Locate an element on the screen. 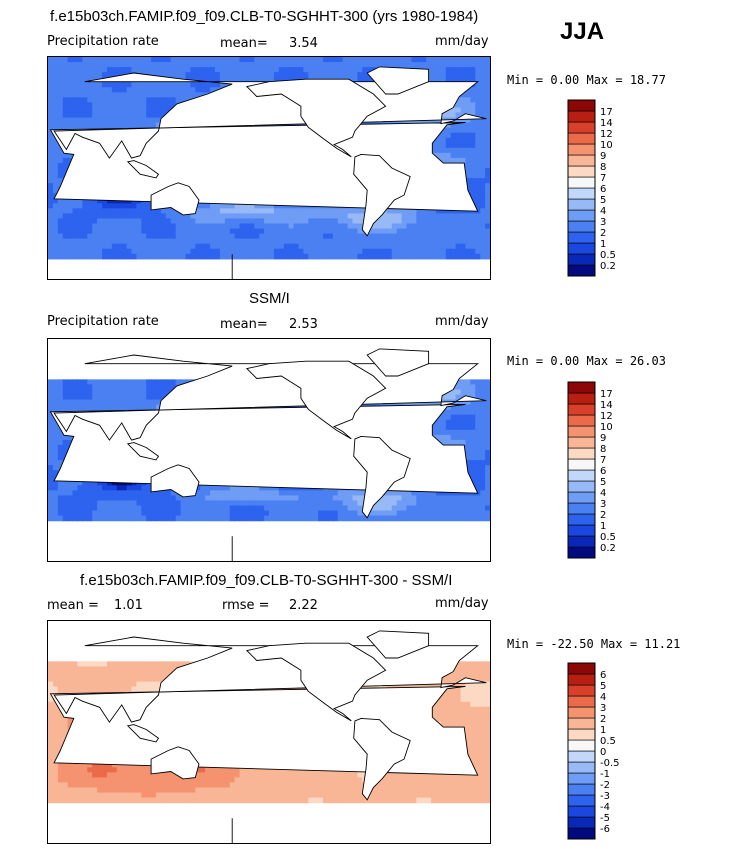  colorbar-tick-label: 9 is located at coordinates (603, 156).